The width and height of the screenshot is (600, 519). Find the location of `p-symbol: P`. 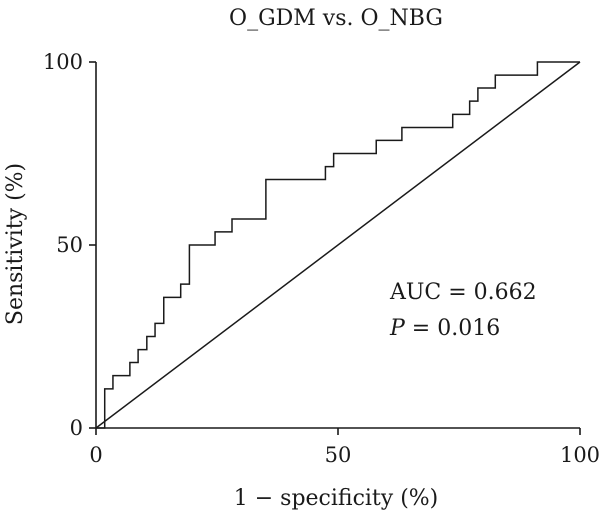

p-symbol: P is located at coordinates (397, 328).